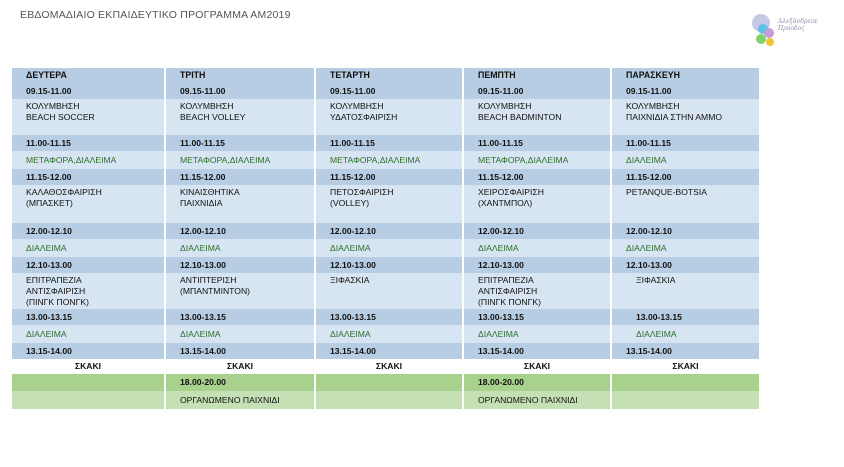 The height and width of the screenshot is (467, 844). I want to click on cell-line: BEACH BADMINTON, so click(520, 117).